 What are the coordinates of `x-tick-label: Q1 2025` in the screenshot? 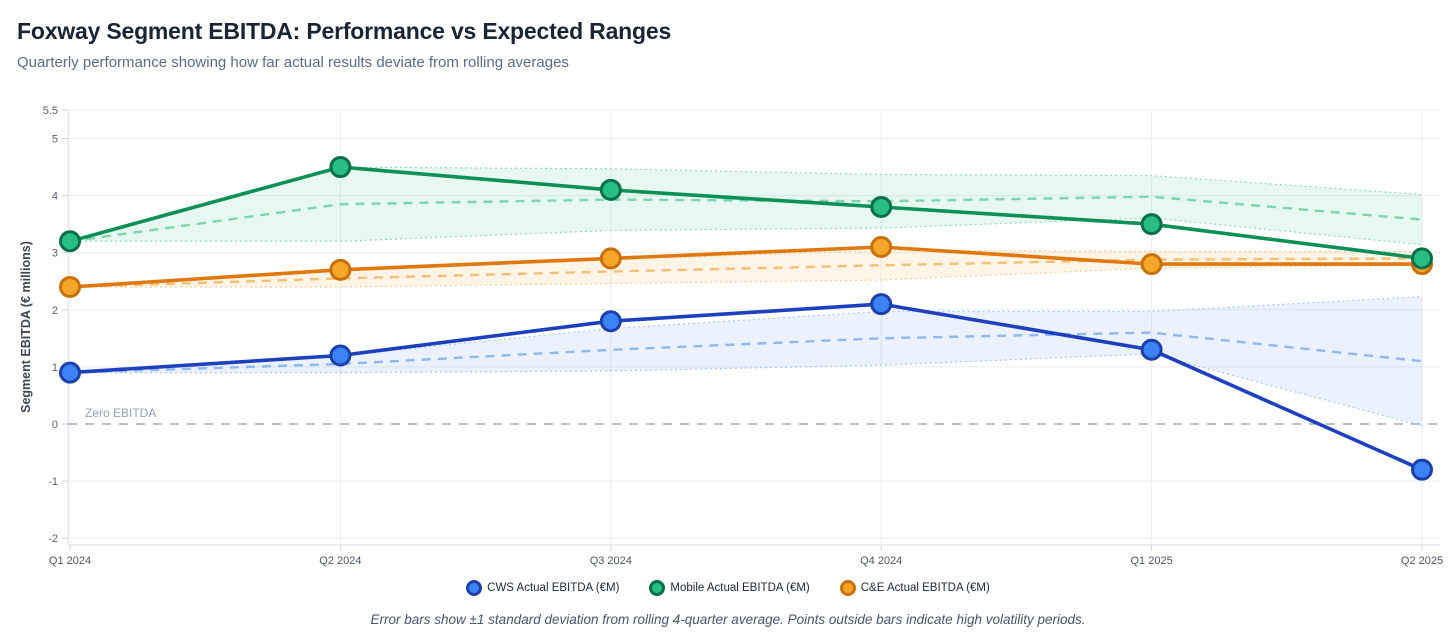 It's located at (1151, 561).